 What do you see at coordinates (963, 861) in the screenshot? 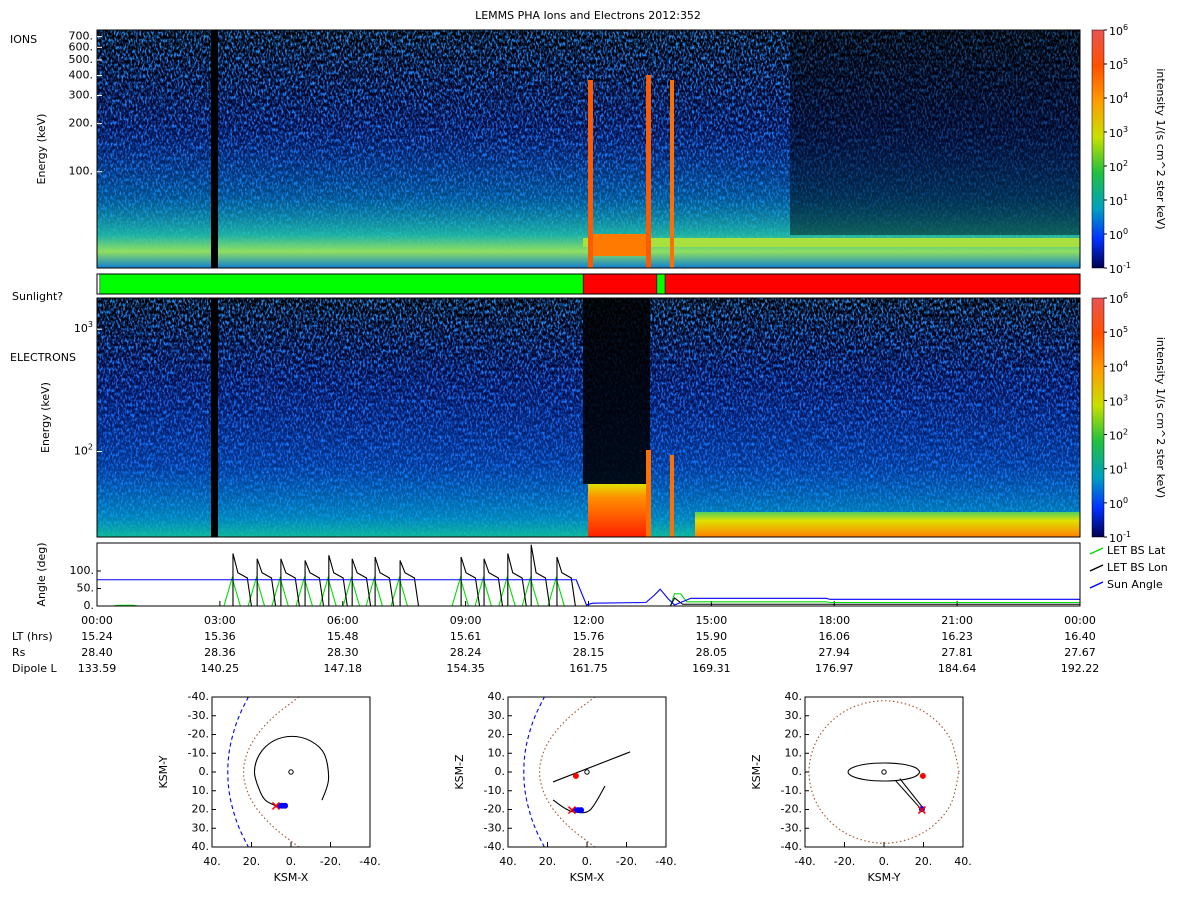
I see `x-tick-label: 40.` at bounding box center [963, 861].